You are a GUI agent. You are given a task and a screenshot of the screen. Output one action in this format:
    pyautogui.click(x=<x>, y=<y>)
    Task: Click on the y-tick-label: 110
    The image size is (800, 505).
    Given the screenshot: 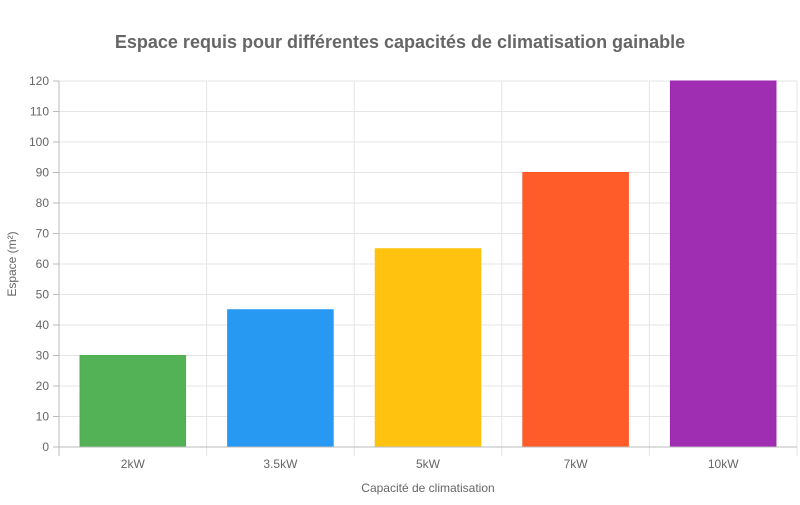 What is the action you would take?
    pyautogui.click(x=39, y=112)
    